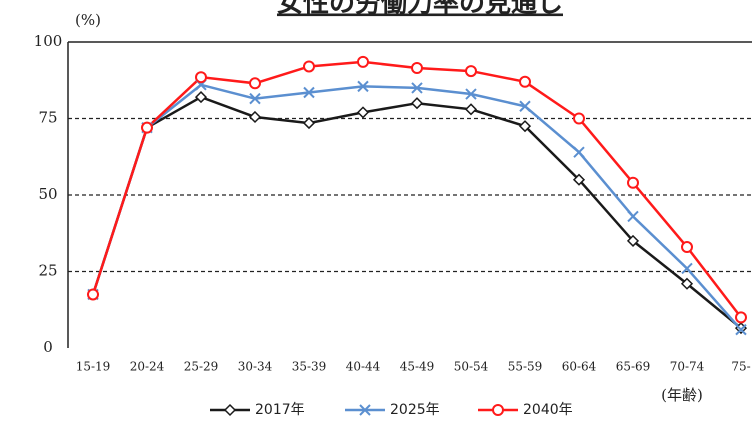 The width and height of the screenshot is (752, 423). I want to click on y-tick-label: 100, so click(48, 41).